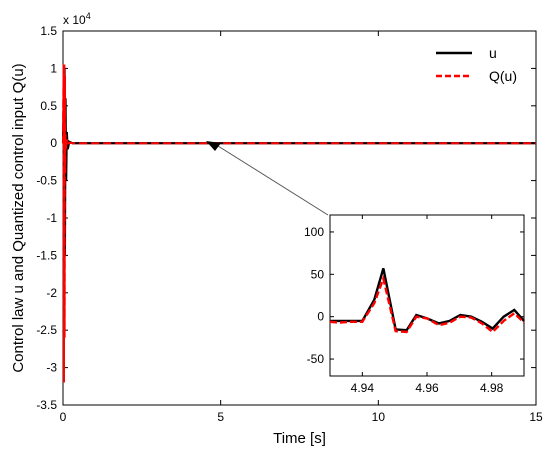 This screenshot has width=550, height=456. I want to click on y-tick-label: -1.5, so click(46, 255).